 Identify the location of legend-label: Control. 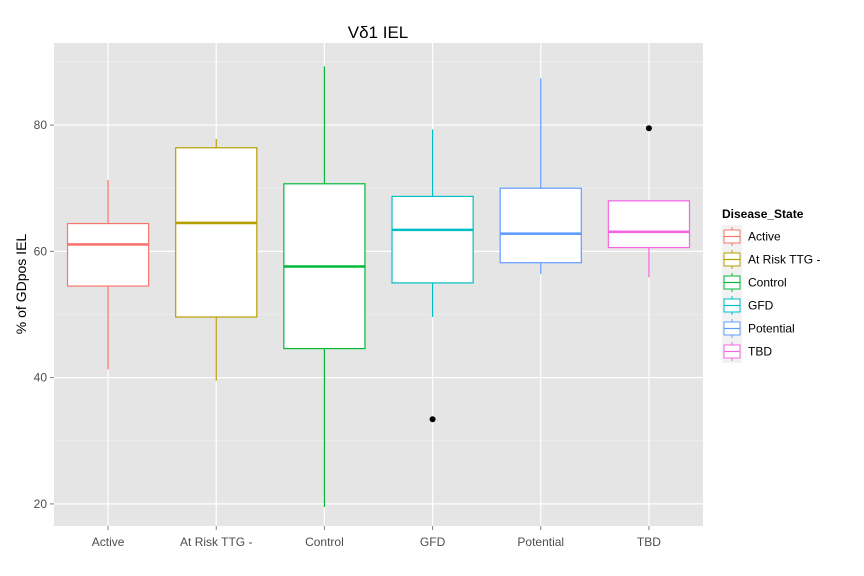
(767, 283).